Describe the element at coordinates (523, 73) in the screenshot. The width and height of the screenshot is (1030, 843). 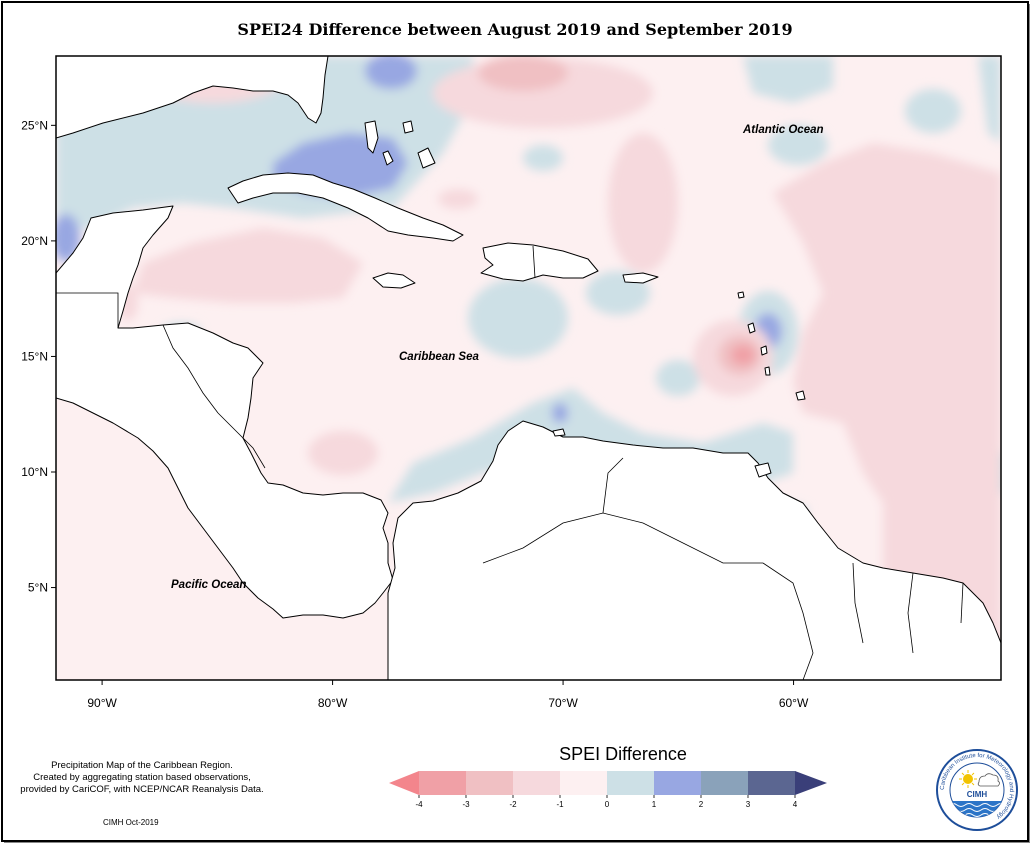
I see `spei-moderate-negative-region` at that location.